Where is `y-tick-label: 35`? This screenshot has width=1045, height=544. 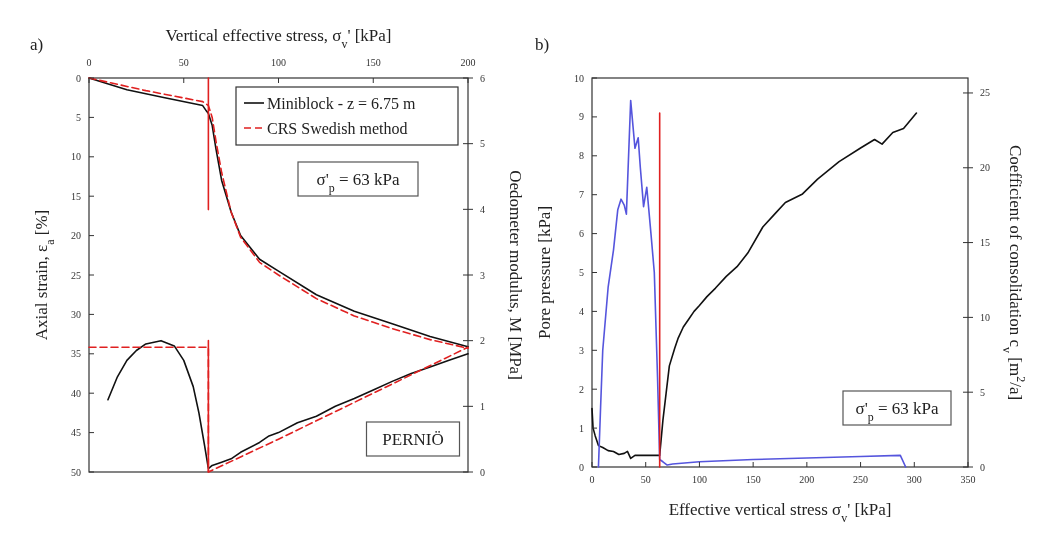
y-tick-label: 35 is located at coordinates (76, 354).